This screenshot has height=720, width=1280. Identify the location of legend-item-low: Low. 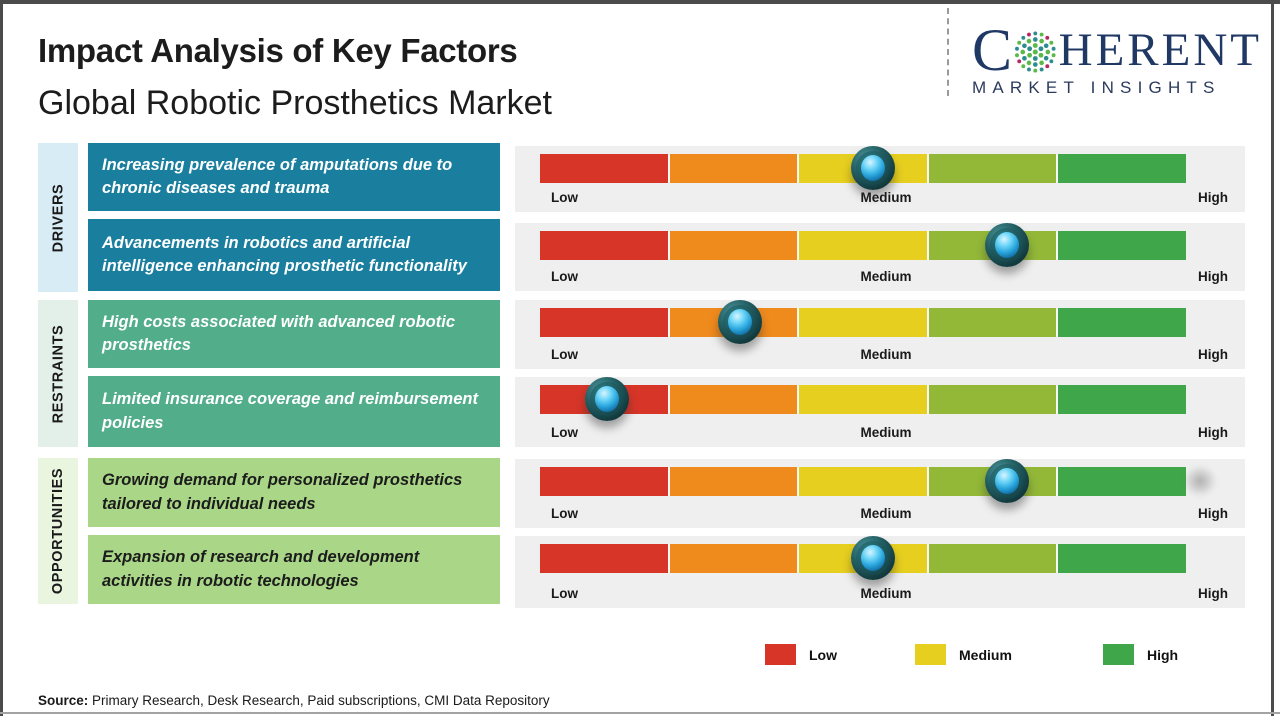
(801, 654).